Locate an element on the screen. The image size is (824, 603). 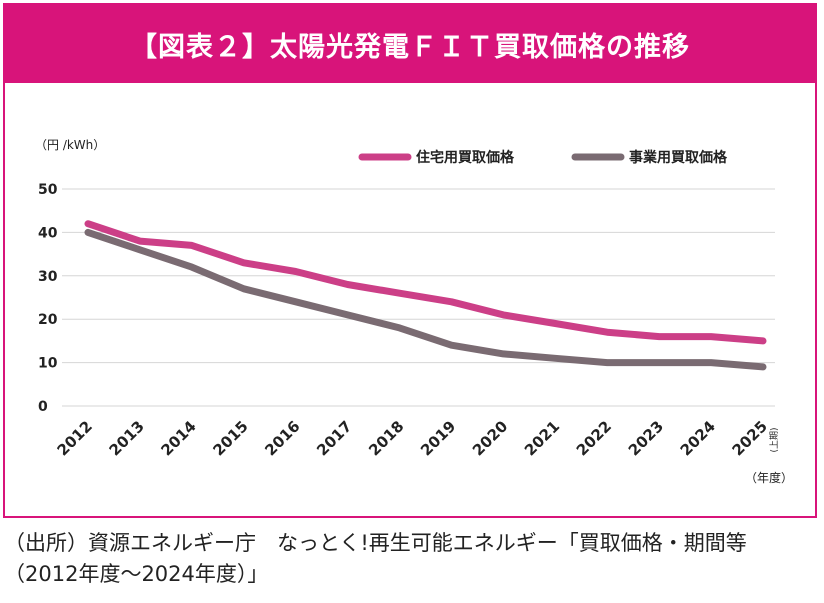
x-tick-label: 2024 is located at coordinates (698, 438).